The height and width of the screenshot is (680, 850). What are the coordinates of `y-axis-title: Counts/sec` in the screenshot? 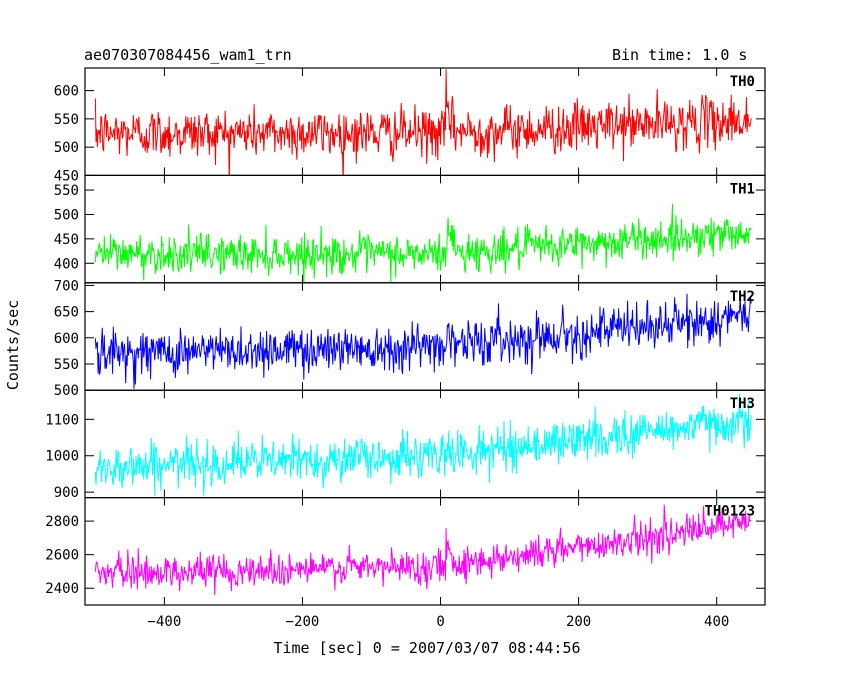 It's located at (13, 345).